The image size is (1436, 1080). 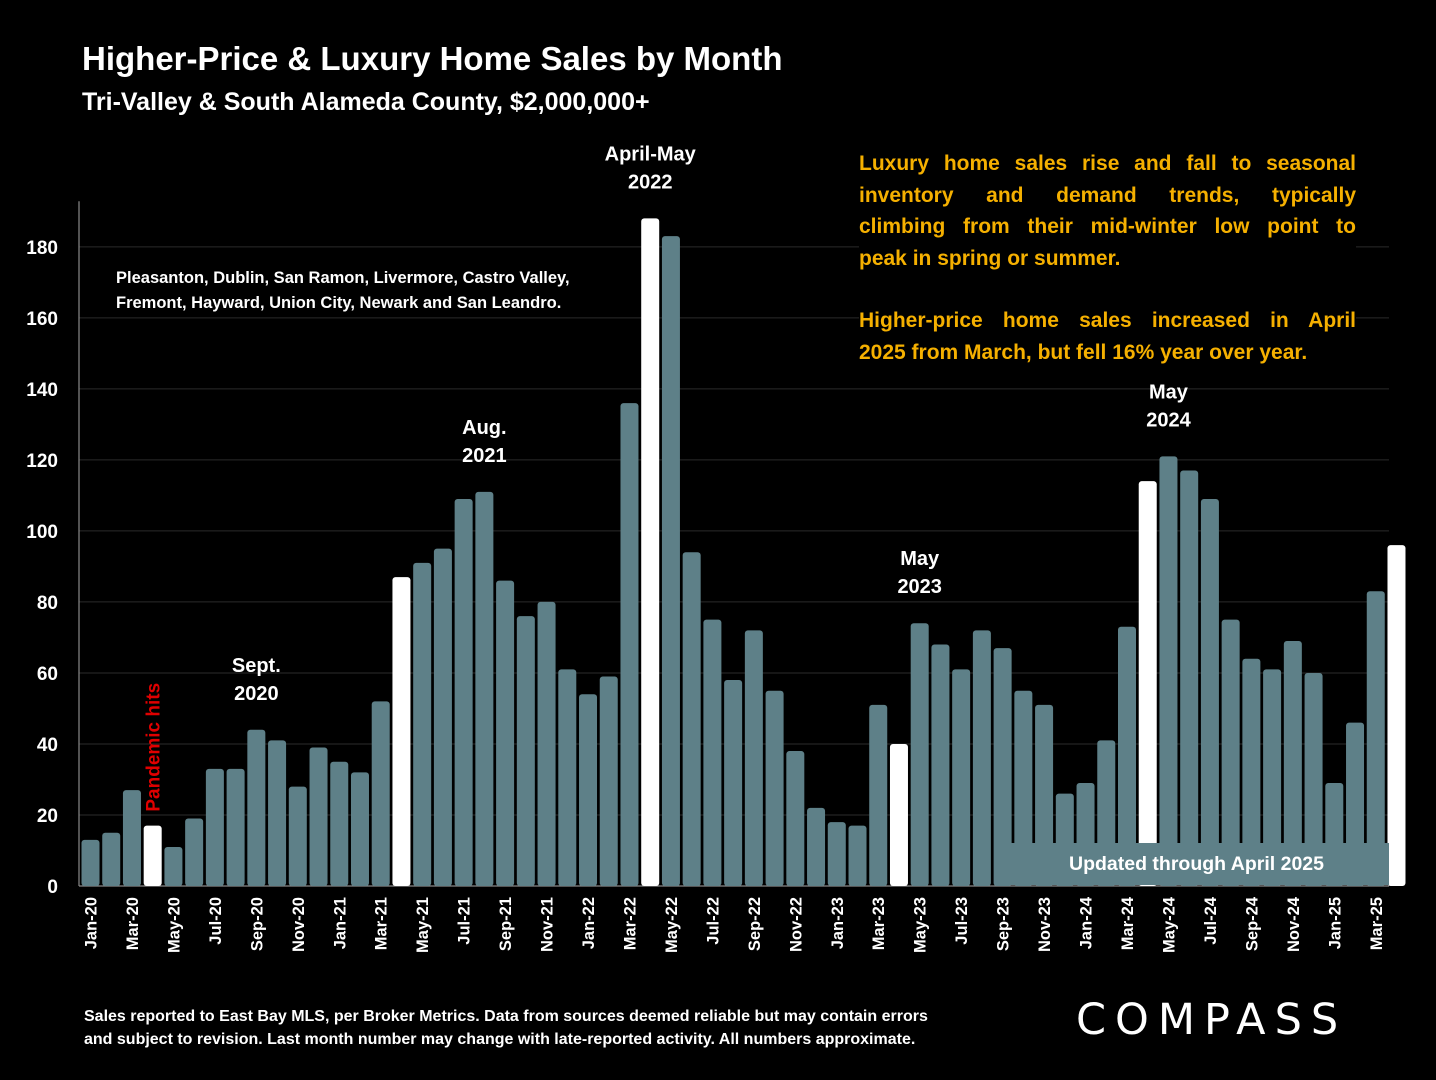 What do you see at coordinates (42, 248) in the screenshot?
I see `y-tick-label: 180` at bounding box center [42, 248].